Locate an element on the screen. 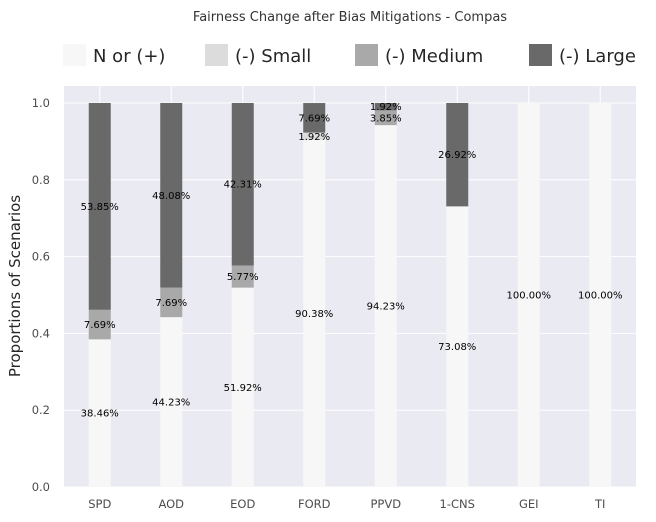  data-label: 90.38% is located at coordinates (314, 314).